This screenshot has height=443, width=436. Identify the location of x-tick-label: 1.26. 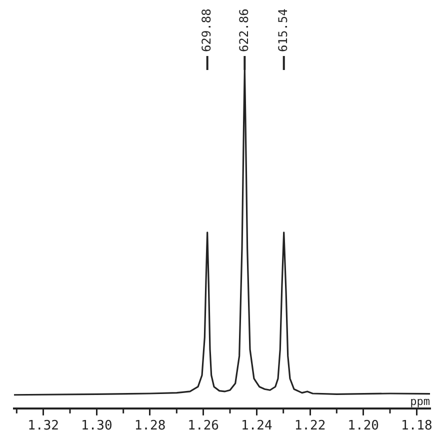
(203, 426).